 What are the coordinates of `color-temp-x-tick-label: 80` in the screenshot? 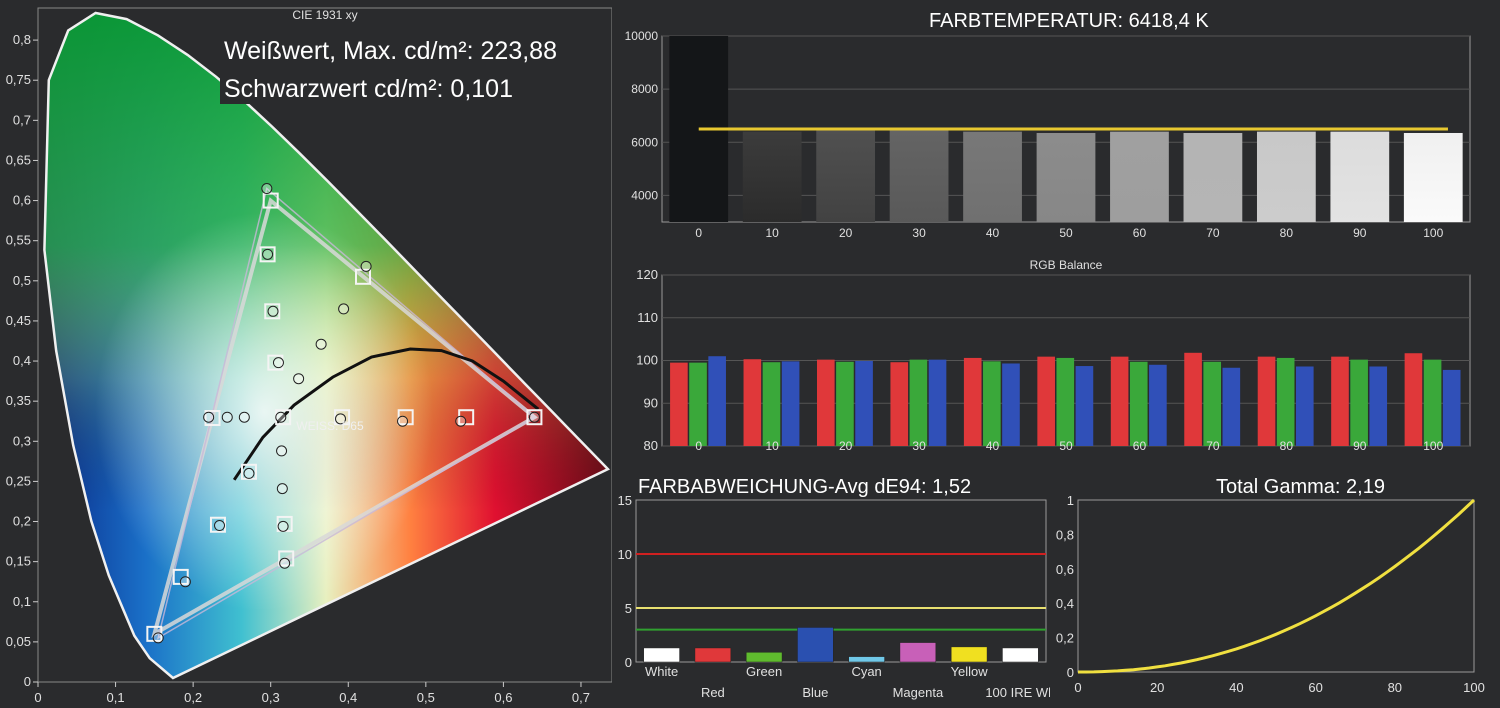 It's located at (1287, 233).